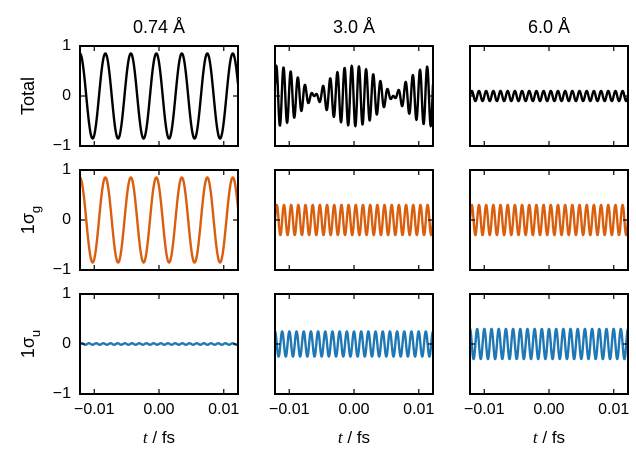  I want to click on series-line-r1-c2, so click(549, 220).